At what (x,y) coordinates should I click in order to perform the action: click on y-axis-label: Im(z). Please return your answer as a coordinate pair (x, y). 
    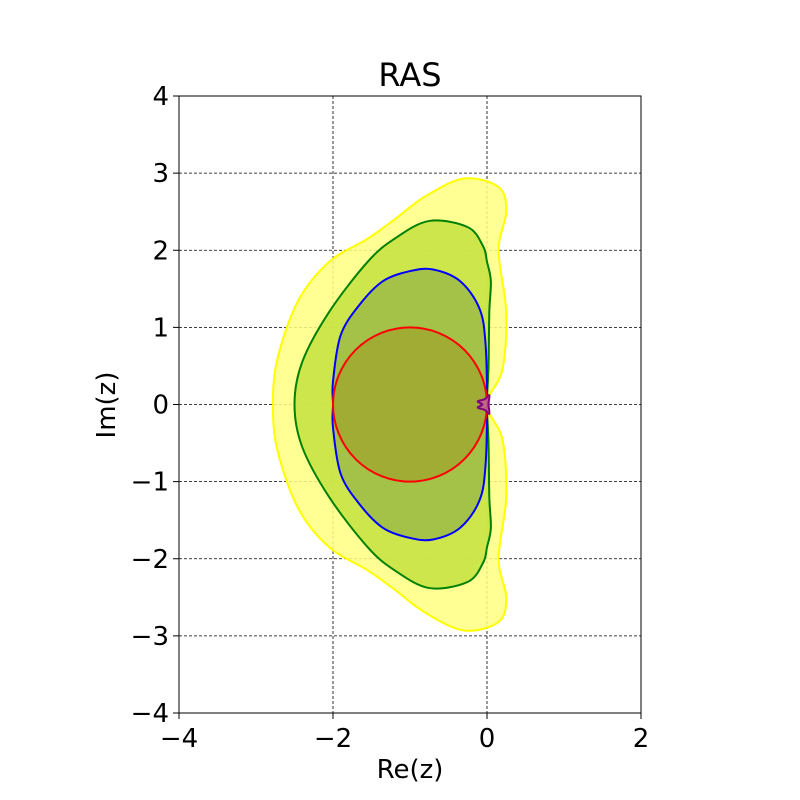
    Looking at the image, I should click on (107, 405).